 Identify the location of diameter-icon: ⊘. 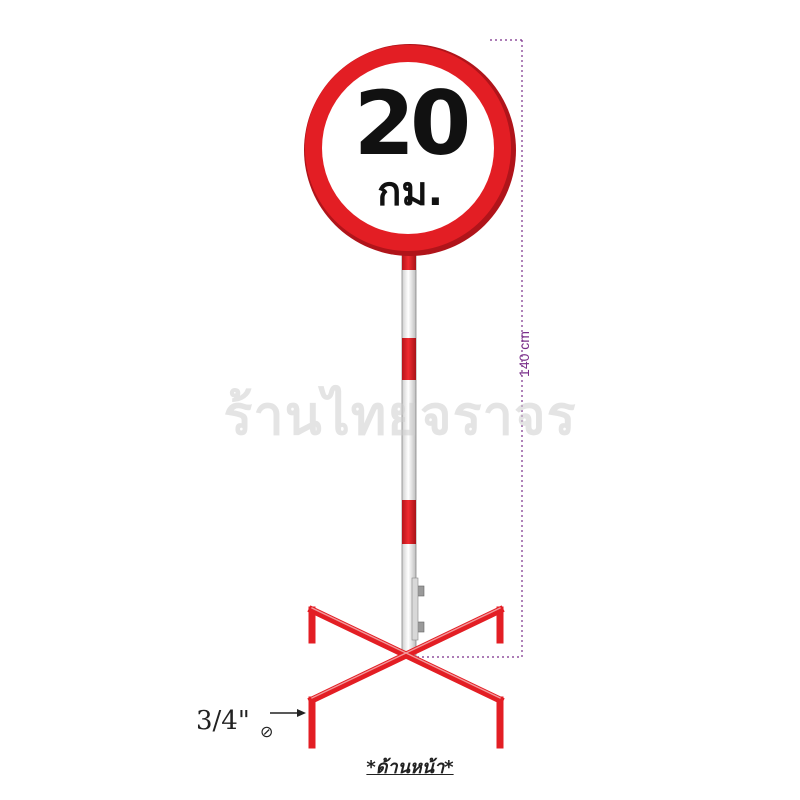
(267, 731).